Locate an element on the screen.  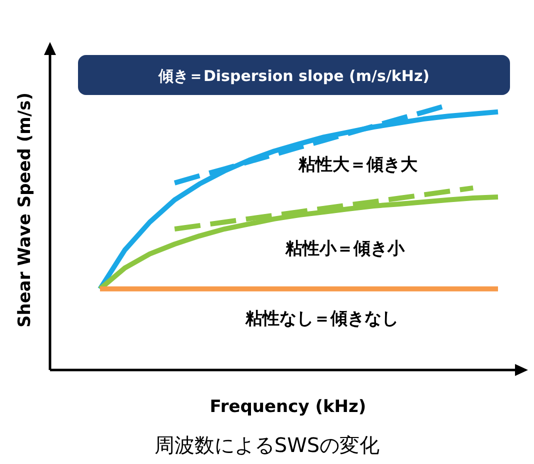
y-axis-title: Shear Wave Speed (m/s) is located at coordinates (25, 210).